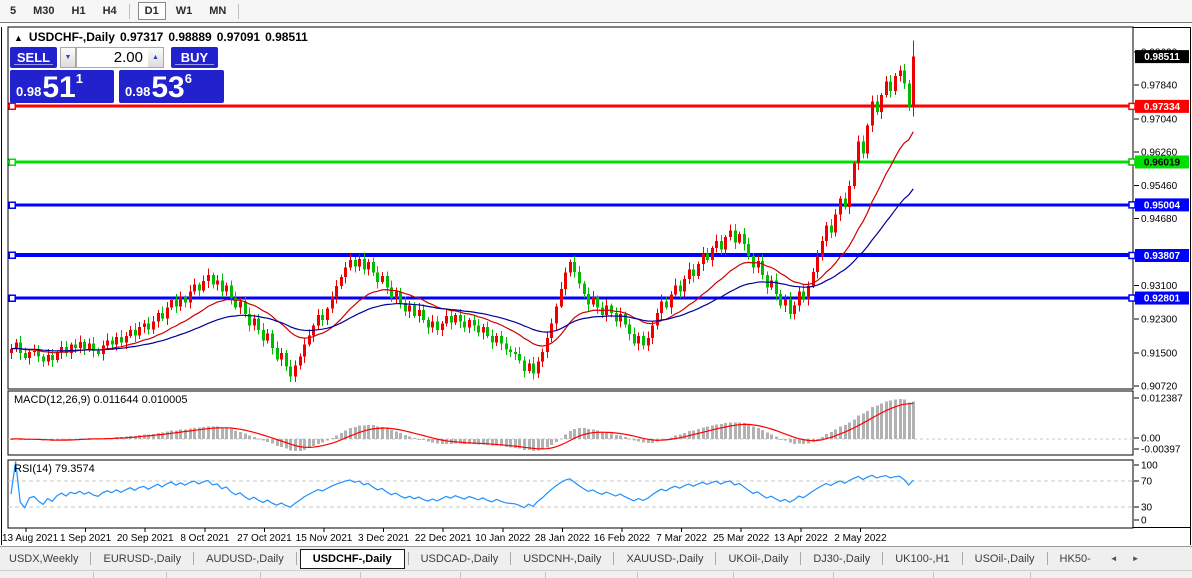 The width and height of the screenshot is (1192, 578). What do you see at coordinates (570, 423) in the screenshot?
I see `macd-panel: MACD(12,26,9) 0.011644 0.010005` at bounding box center [570, 423].